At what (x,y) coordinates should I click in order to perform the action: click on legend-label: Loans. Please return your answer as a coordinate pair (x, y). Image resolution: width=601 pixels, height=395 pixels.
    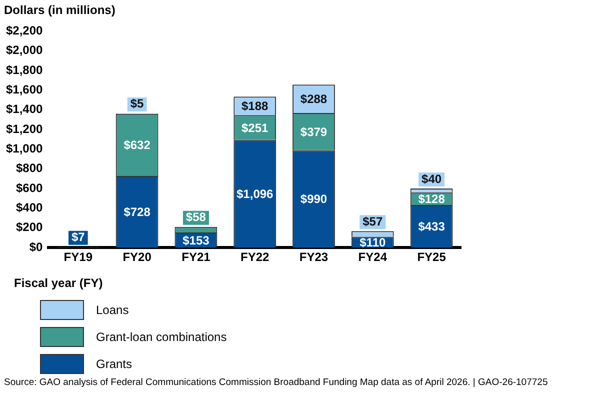
    Looking at the image, I should click on (112, 309).